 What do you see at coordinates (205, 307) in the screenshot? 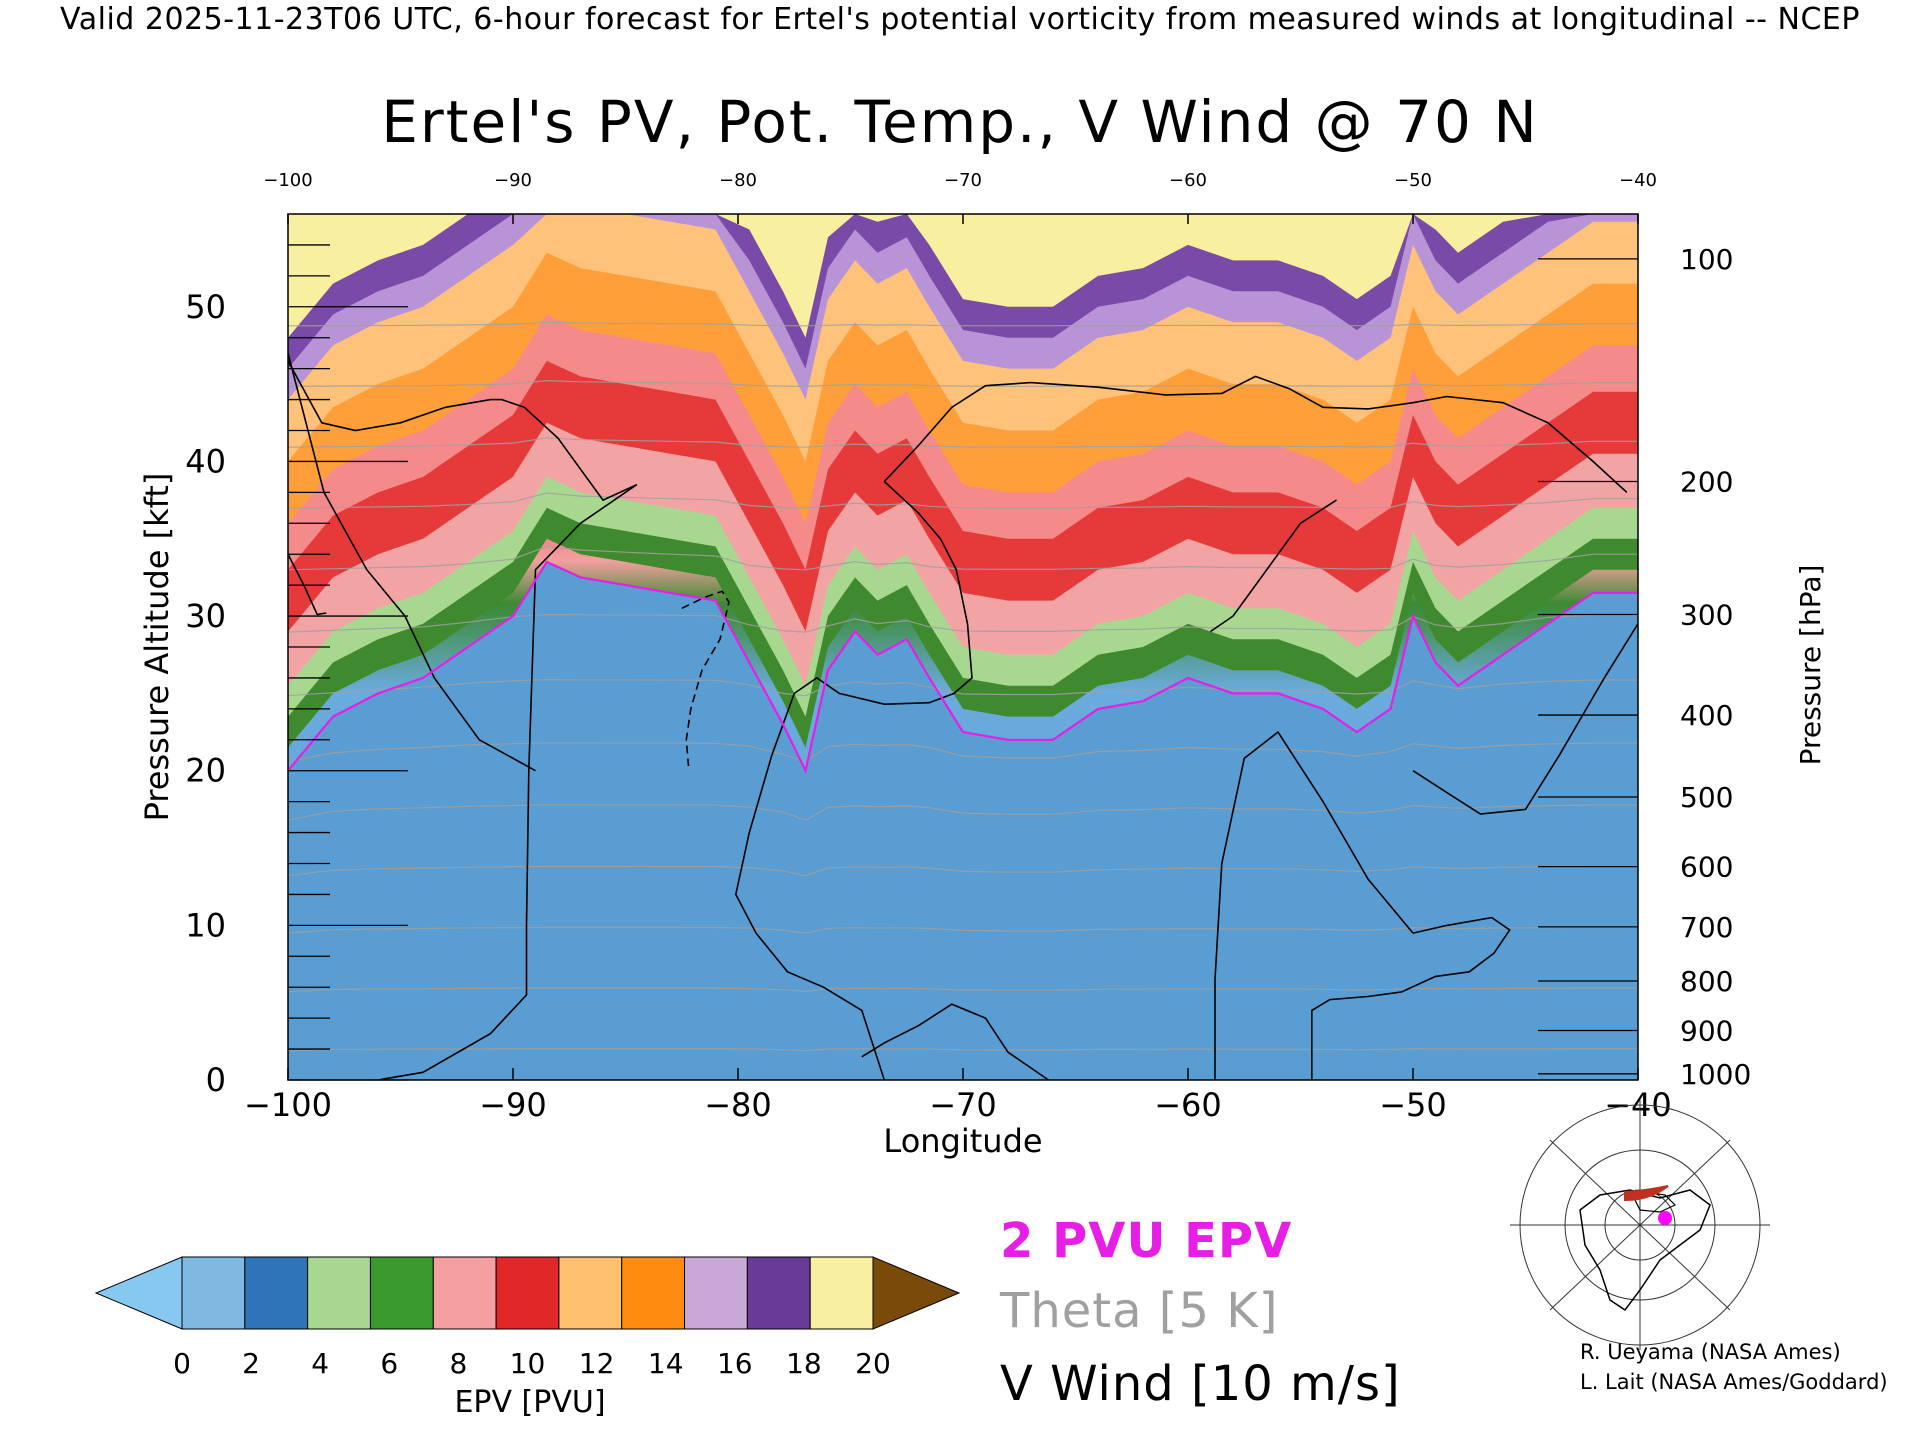
I see `y-tick-label: 50` at bounding box center [205, 307].